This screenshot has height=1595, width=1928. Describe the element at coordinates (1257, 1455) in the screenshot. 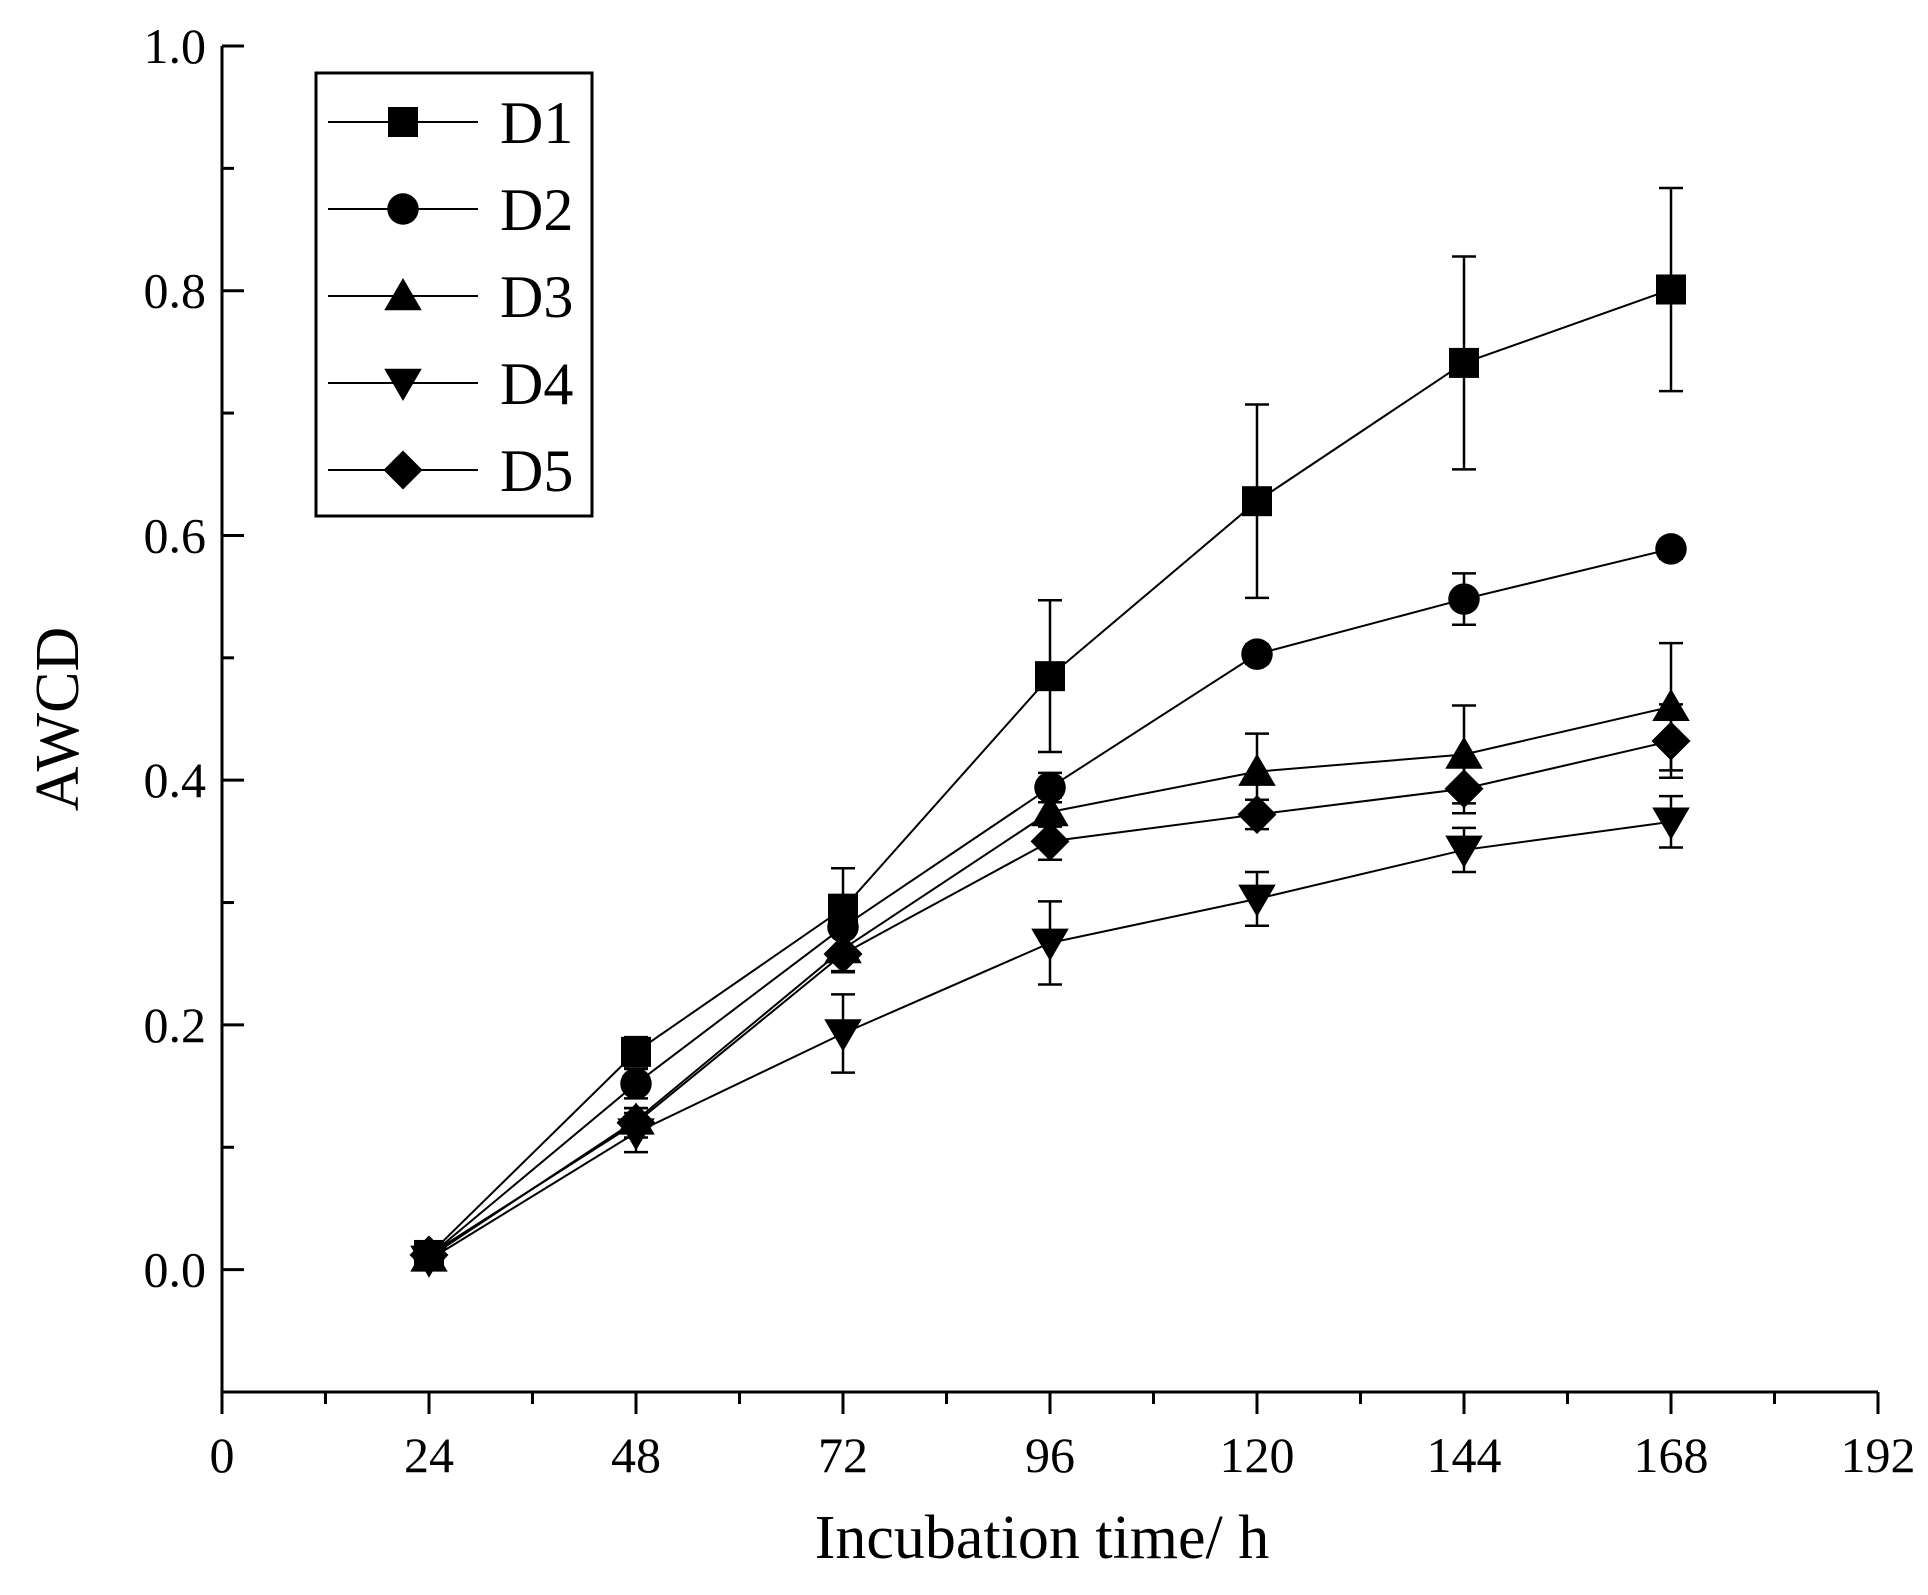

I see `x-tick-label: 120` at that location.